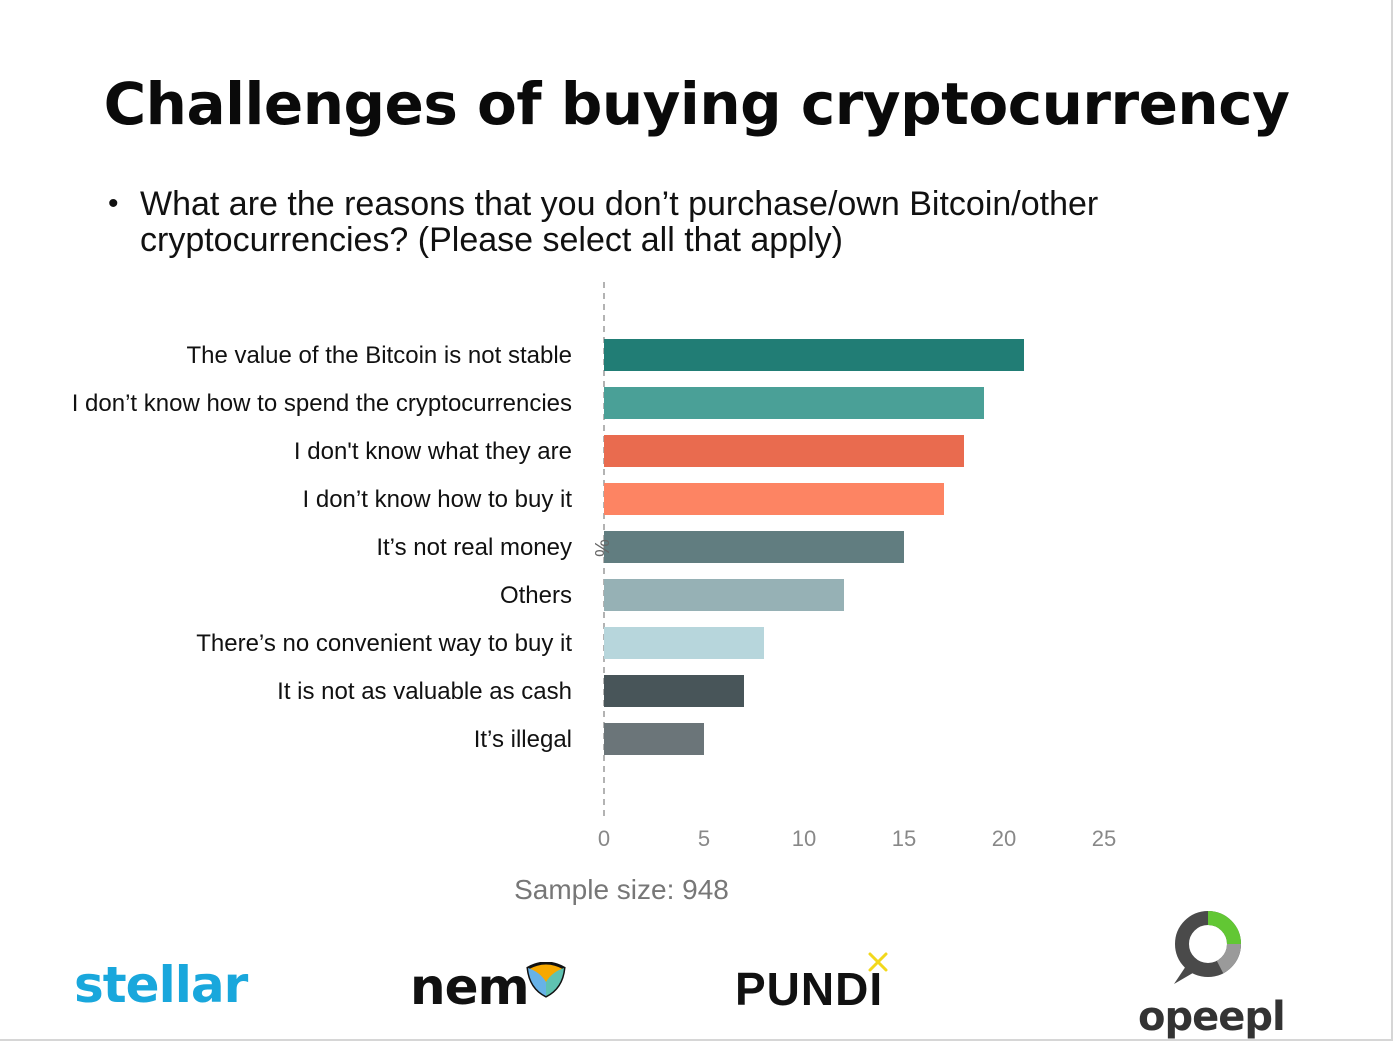  What do you see at coordinates (704, 838) in the screenshot?
I see `tick-label-1: 5` at bounding box center [704, 838].